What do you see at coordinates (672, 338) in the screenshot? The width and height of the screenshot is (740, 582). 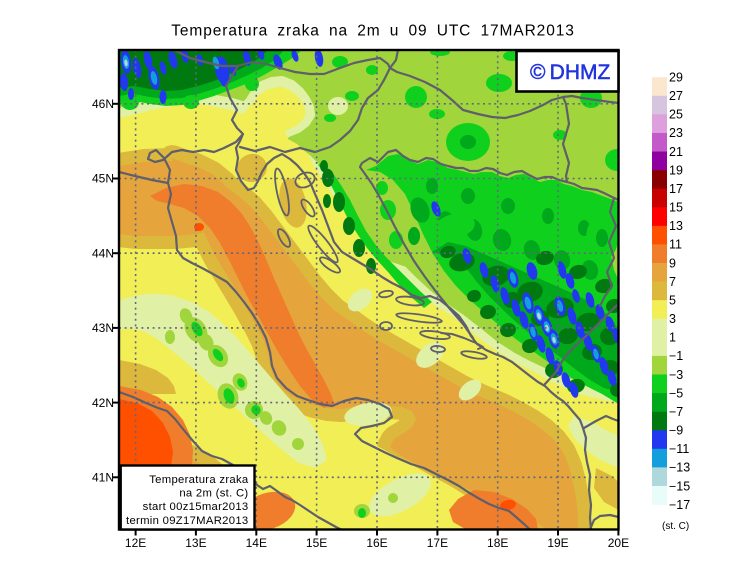 I see `svg-text: 1` at bounding box center [672, 338].